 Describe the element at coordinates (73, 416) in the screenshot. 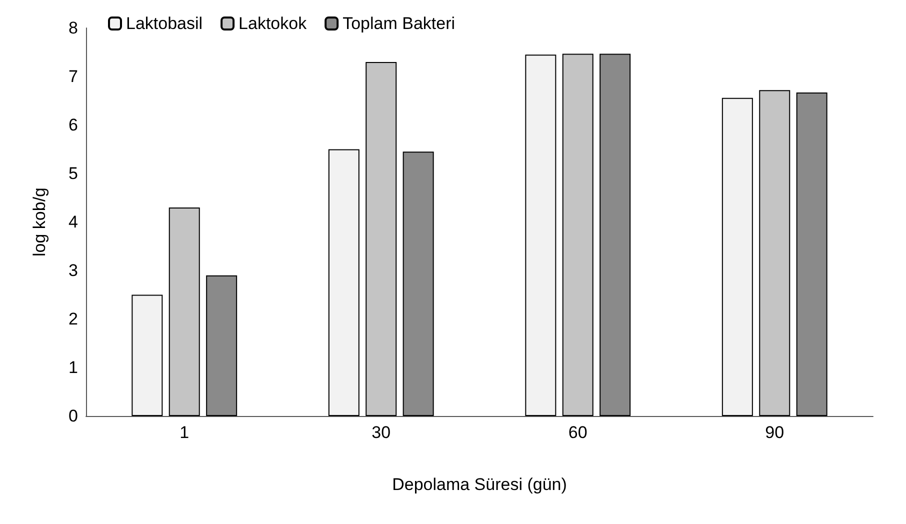

I see `y-tick-label: 0` at that location.